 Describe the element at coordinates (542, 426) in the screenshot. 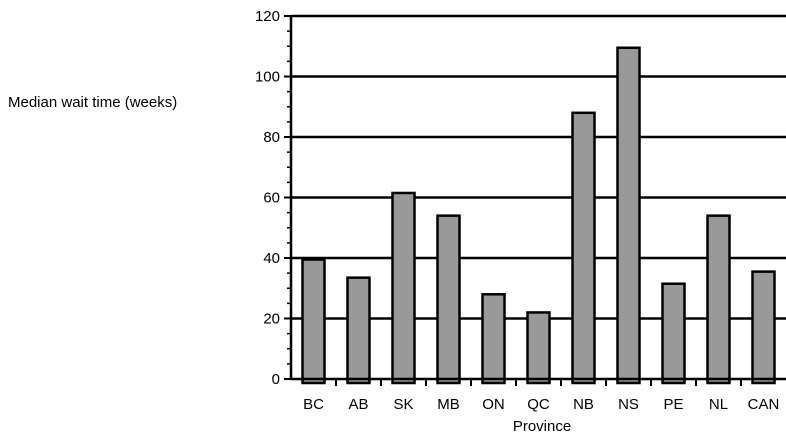

I see `x-axis-label: Province` at that location.